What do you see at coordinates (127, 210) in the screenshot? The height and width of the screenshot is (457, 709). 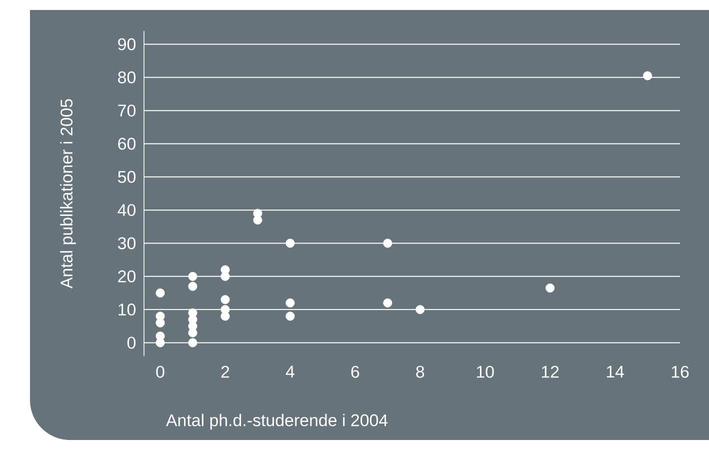 I see `y-tick-label: 40` at bounding box center [127, 210].